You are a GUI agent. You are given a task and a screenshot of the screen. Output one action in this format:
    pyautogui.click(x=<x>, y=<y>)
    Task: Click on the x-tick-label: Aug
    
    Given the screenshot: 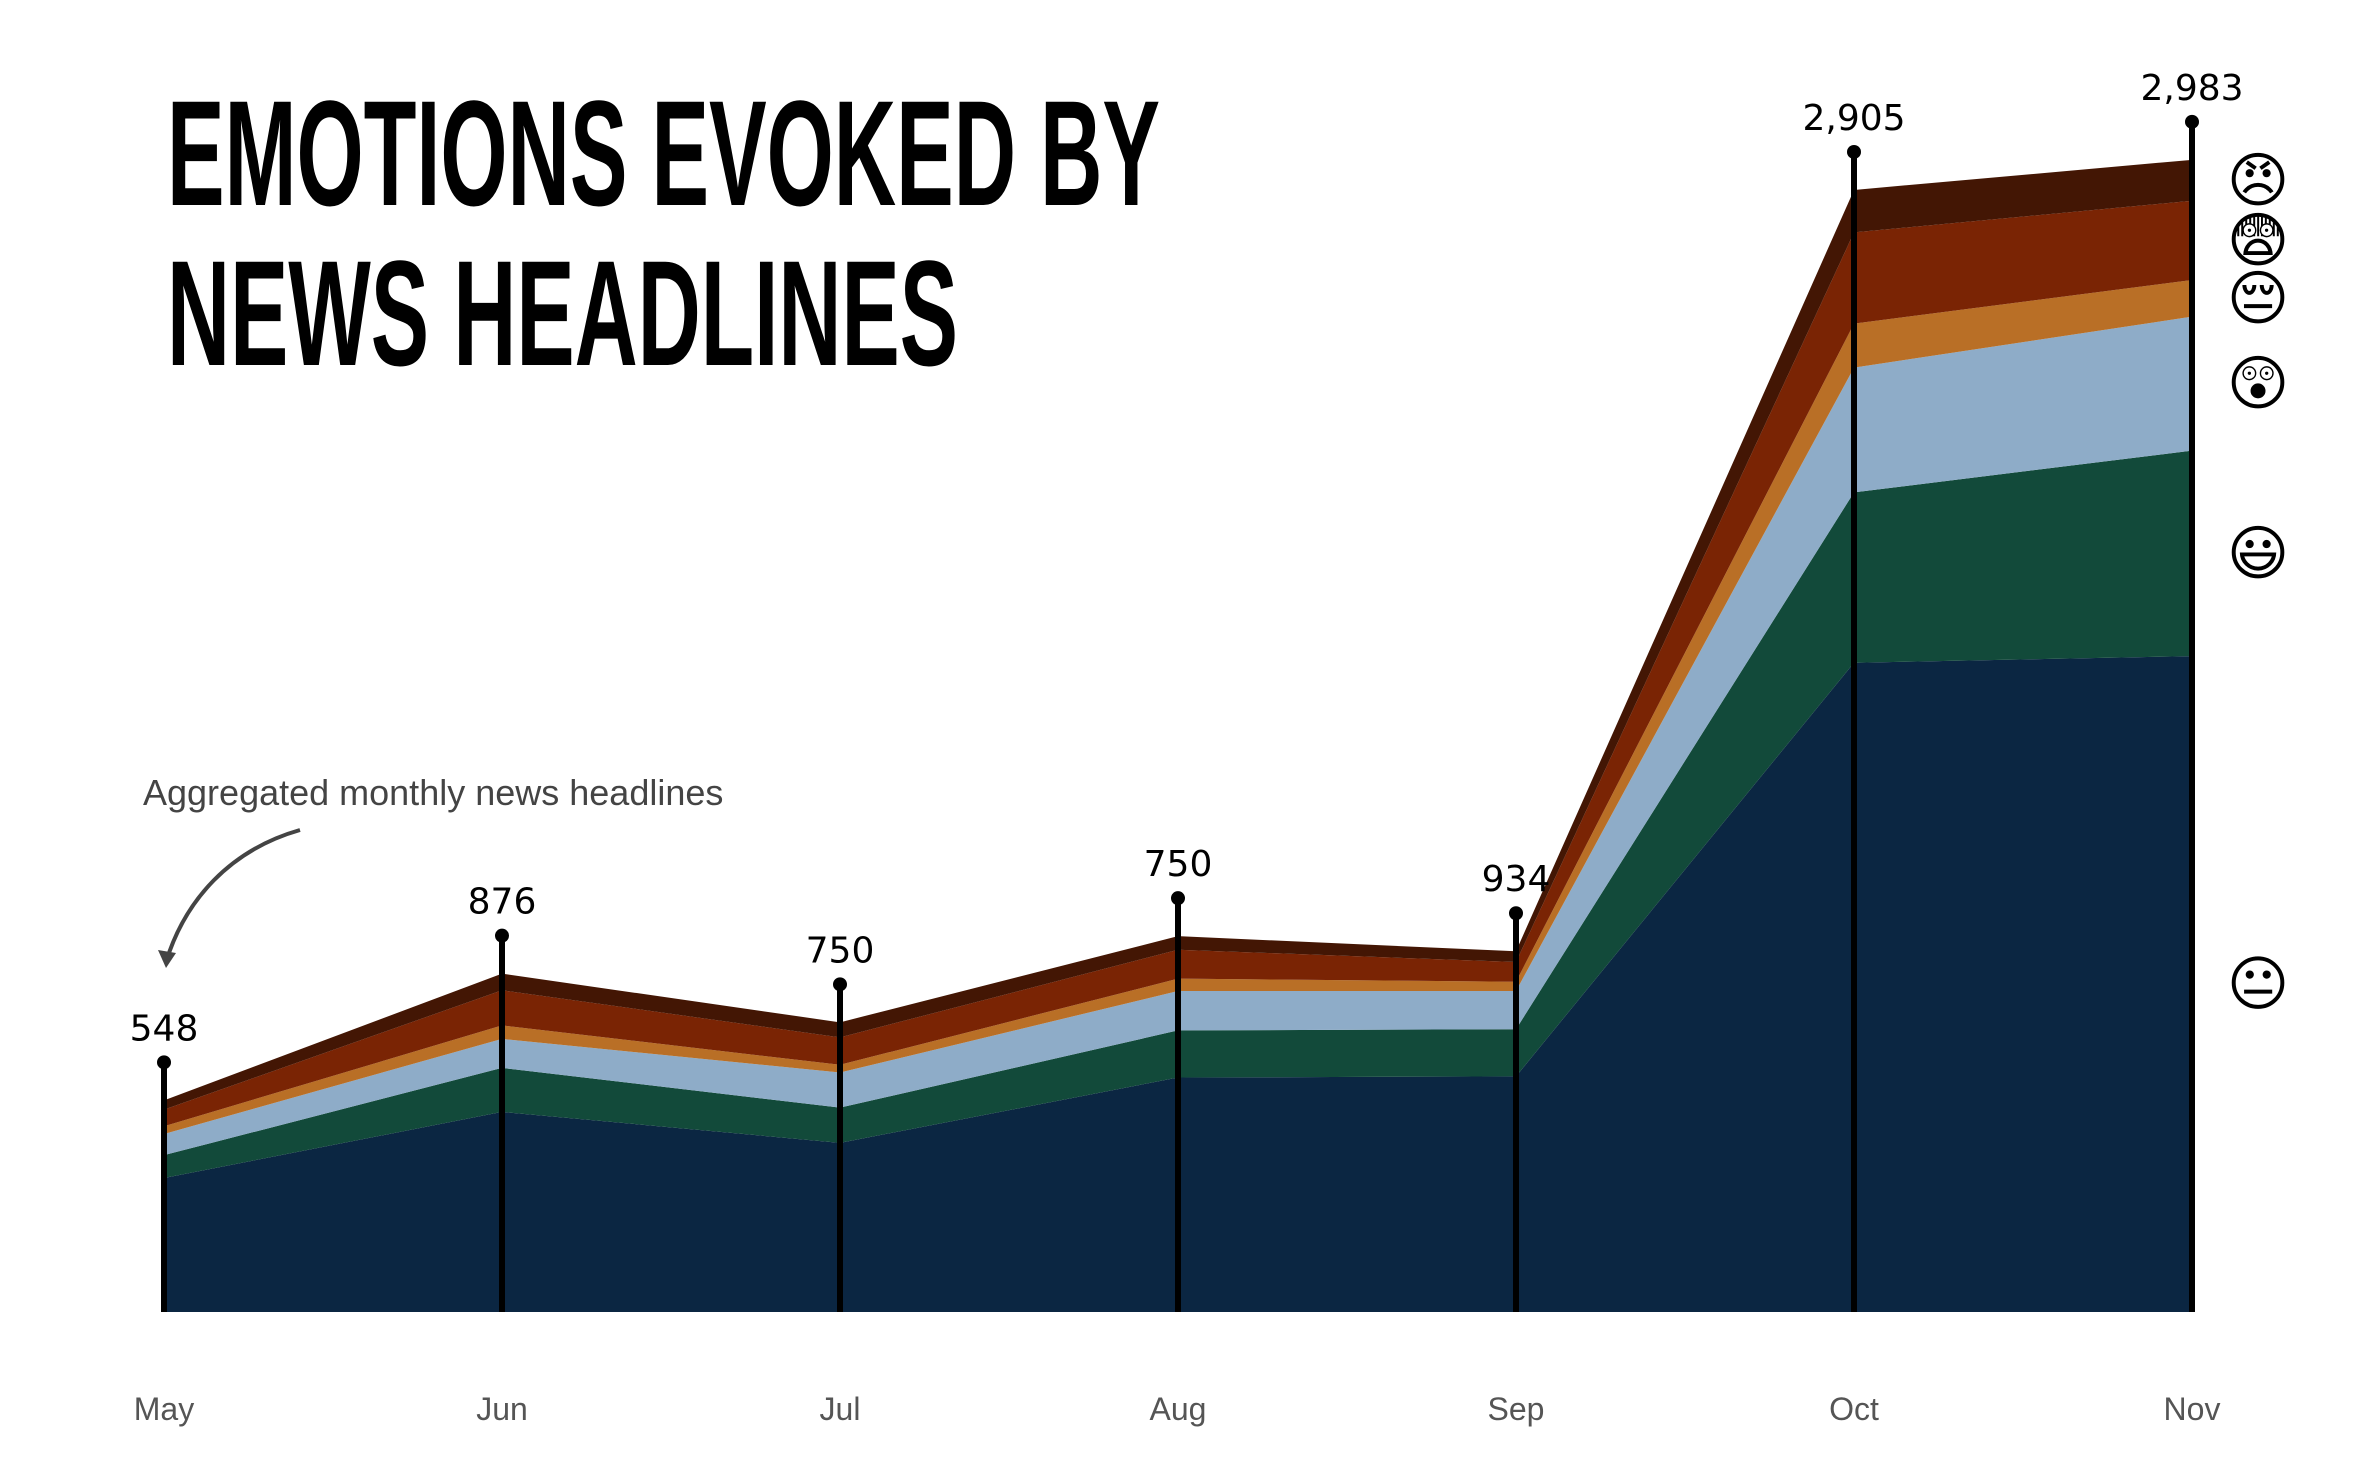 What is the action you would take?
    pyautogui.click(x=1178, y=1409)
    